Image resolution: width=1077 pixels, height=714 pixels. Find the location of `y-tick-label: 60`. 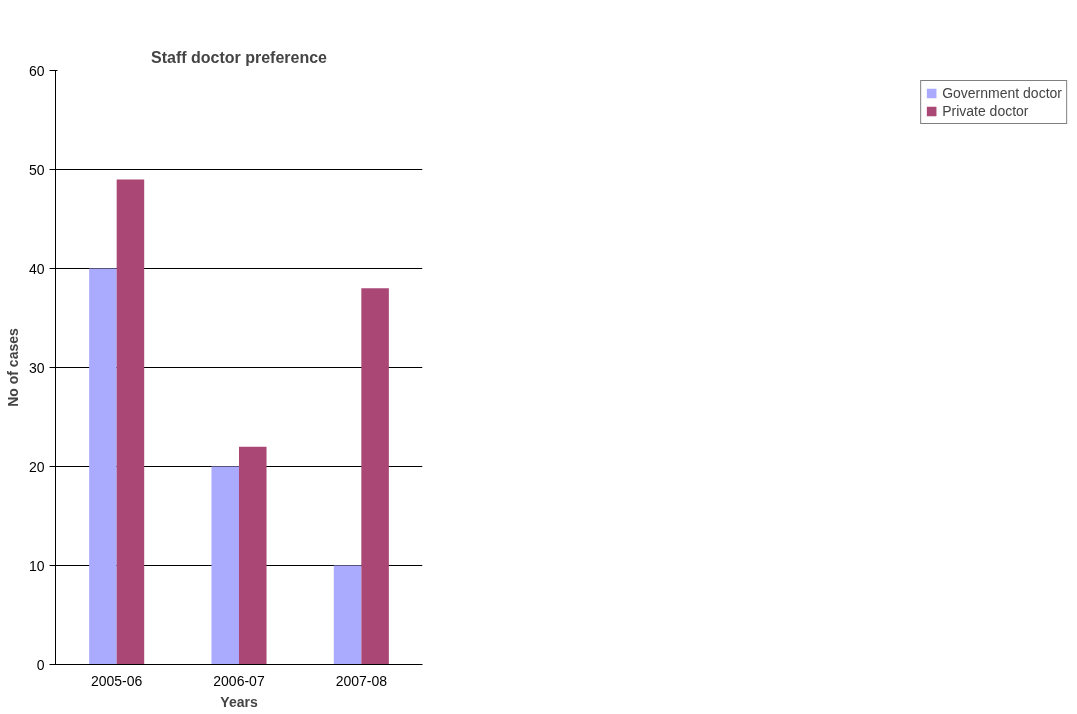

y-tick-label: 60 is located at coordinates (36, 70).